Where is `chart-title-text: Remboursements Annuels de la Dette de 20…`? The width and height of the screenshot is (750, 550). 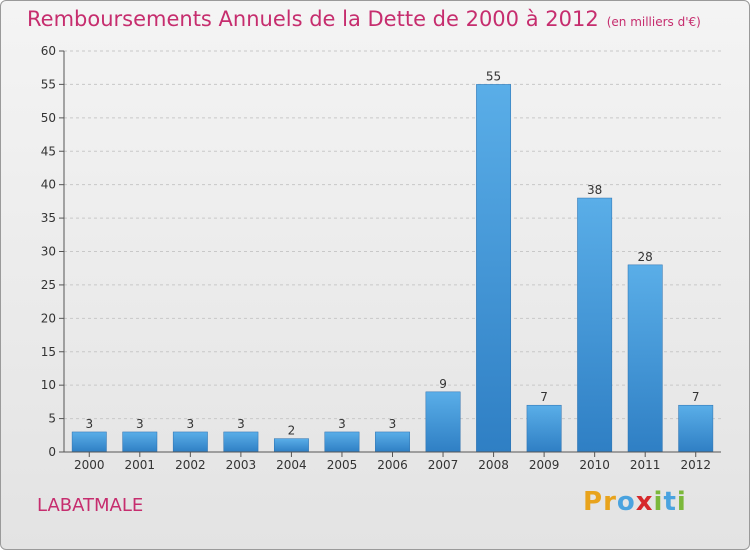
chart-title-text: Remboursements Annuels de la Dette de 20… is located at coordinates (313, 19).